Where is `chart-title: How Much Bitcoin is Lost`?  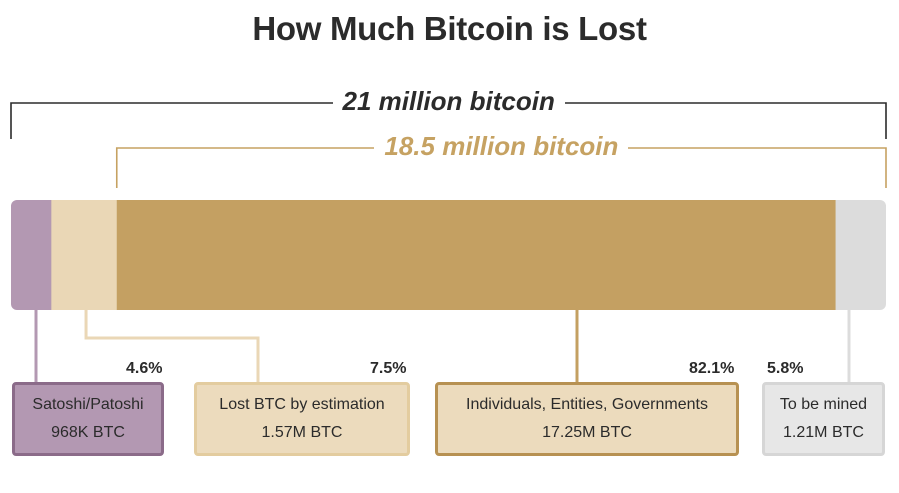 chart-title: How Much Bitcoin is Lost is located at coordinates (449, 28).